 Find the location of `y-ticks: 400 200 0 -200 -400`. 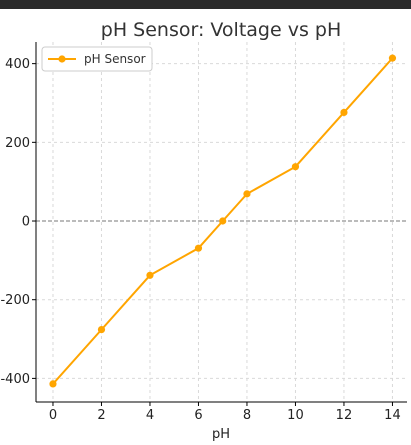

y-ticks: 400 200 0 -200 -400 is located at coordinates (18, 222).